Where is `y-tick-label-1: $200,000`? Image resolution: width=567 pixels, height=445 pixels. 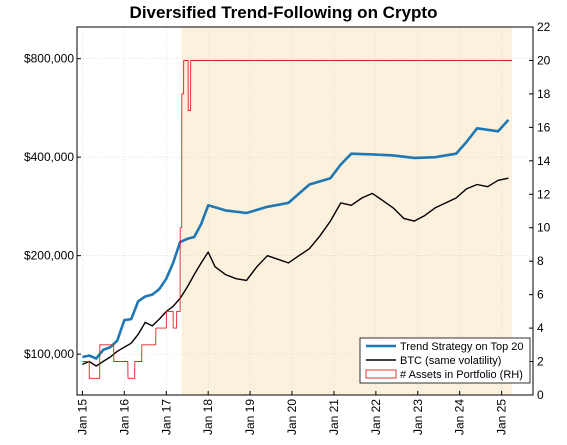
y-tick-label-1: $200,000 is located at coordinates (49, 256).